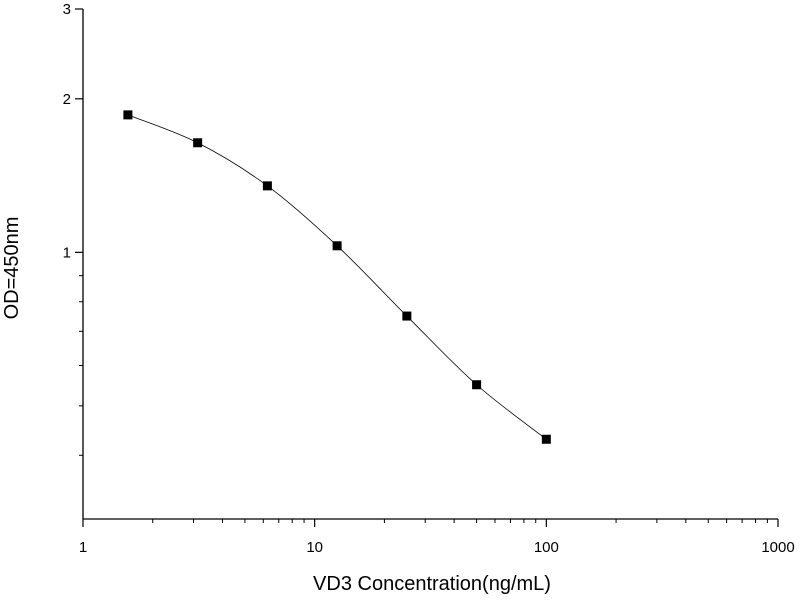  Describe the element at coordinates (67, 99) in the screenshot. I see `y-tick-label: 2` at that location.